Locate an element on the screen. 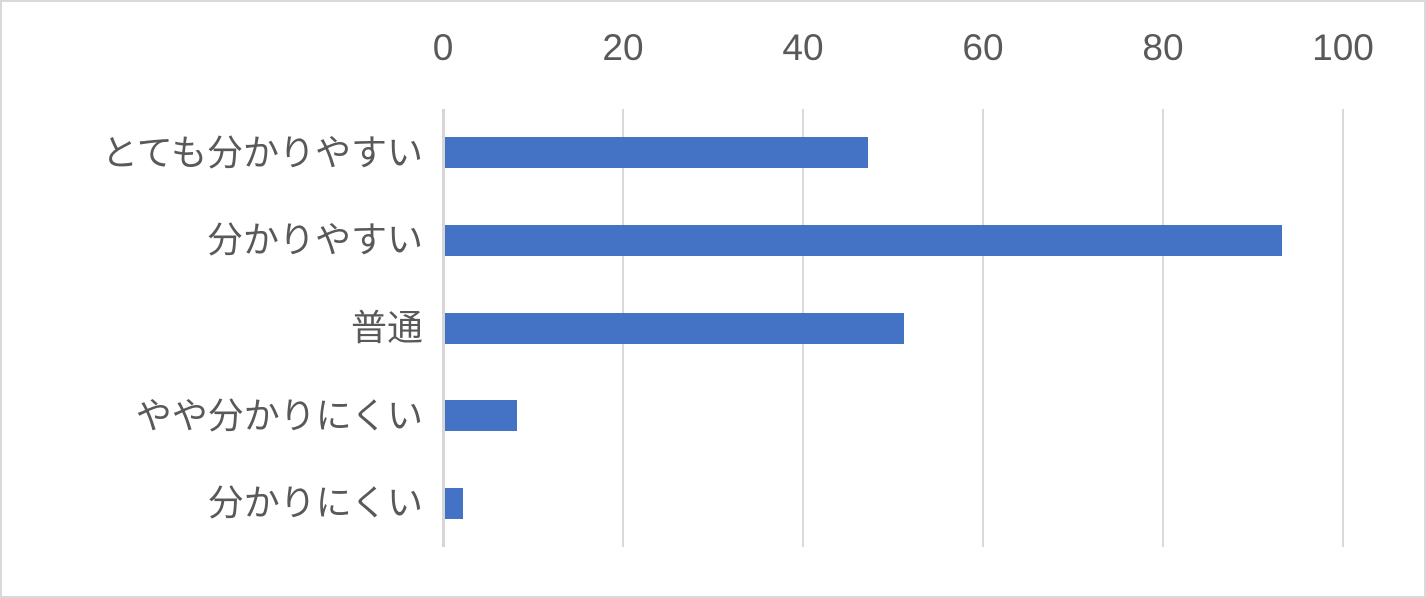  category-label: 分かりやすい is located at coordinates (314, 240).